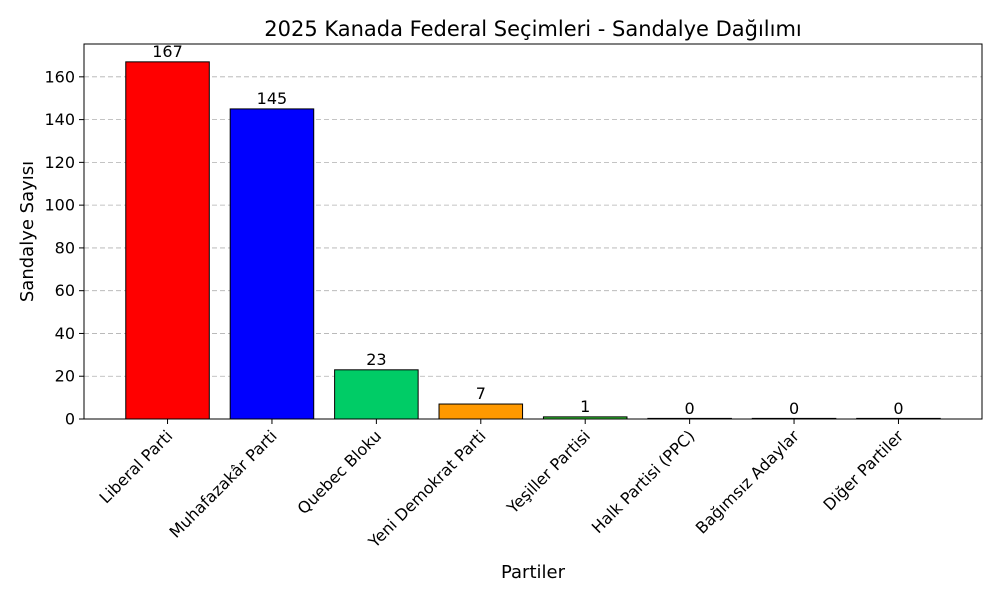 The height and width of the screenshot is (600, 1000). What do you see at coordinates (59, 205) in the screenshot?
I see `y-tick-label: 100` at bounding box center [59, 205].